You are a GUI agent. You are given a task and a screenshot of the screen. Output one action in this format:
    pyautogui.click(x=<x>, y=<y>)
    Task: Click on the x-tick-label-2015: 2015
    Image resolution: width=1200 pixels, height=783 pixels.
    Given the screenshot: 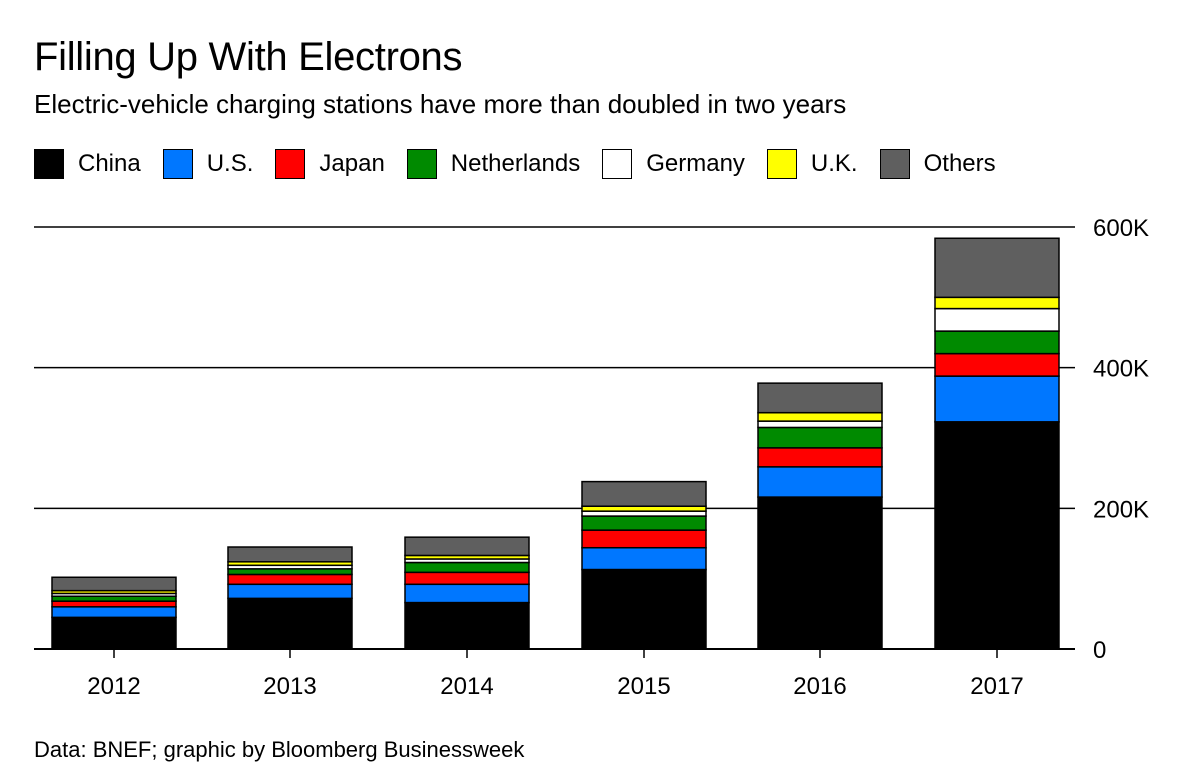 What is the action you would take?
    pyautogui.click(x=643, y=686)
    